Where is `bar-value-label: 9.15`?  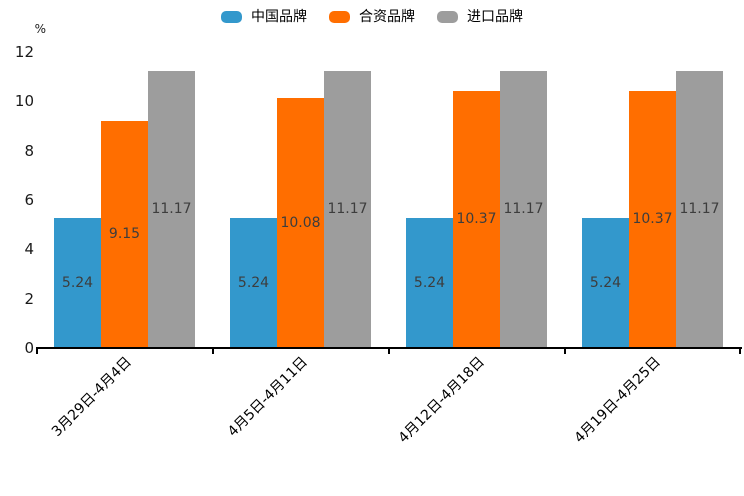 bar-value-label: 9.15 is located at coordinates (124, 234).